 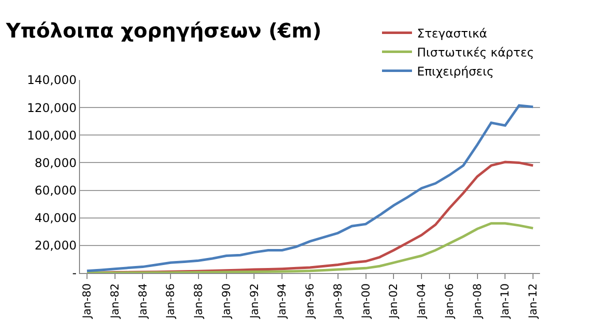 I want to click on chart-title: Υπόλοιπα χορηγήσεων (€m), so click(x=163, y=30).